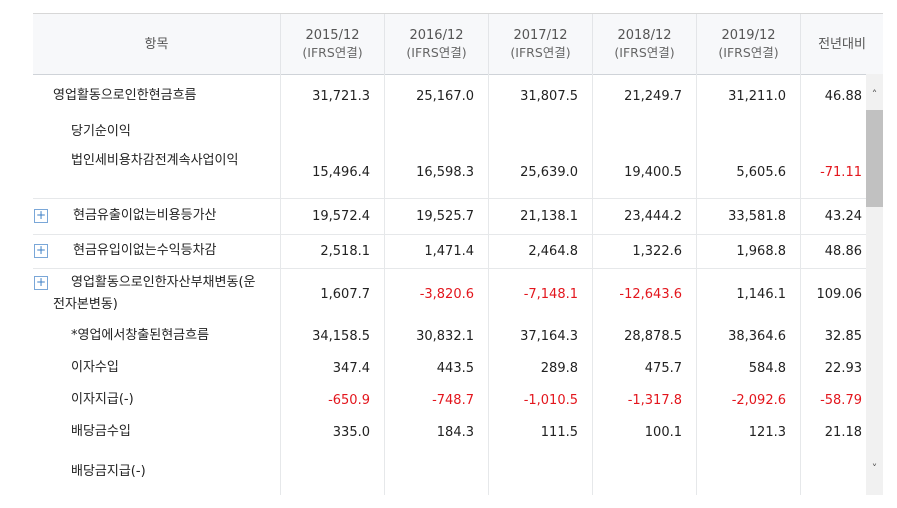 Image resolution: width=897 pixels, height=508 pixels. I want to click on yoy-cell: 22.93, so click(843, 368).